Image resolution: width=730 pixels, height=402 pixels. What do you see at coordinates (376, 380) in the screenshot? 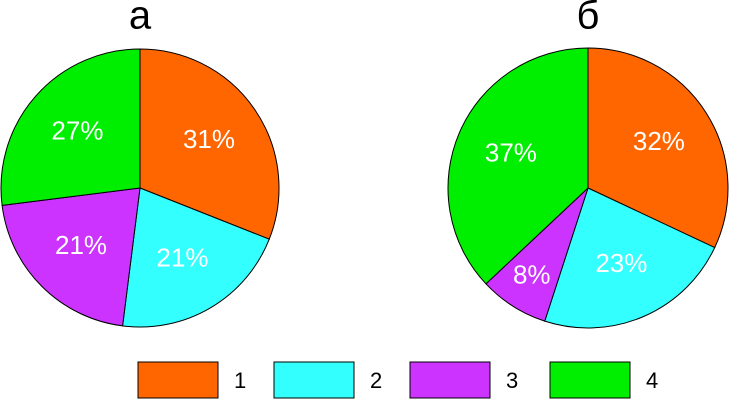
I see `legend-label: 2` at bounding box center [376, 380].